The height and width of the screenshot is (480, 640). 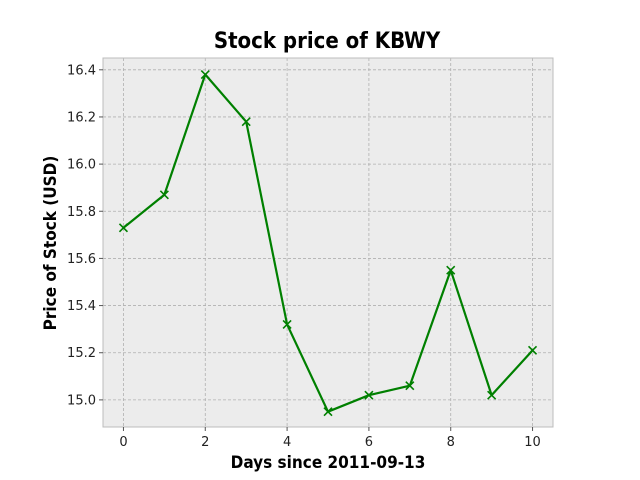 I want to click on x-tick-label: 6, so click(x=369, y=442).